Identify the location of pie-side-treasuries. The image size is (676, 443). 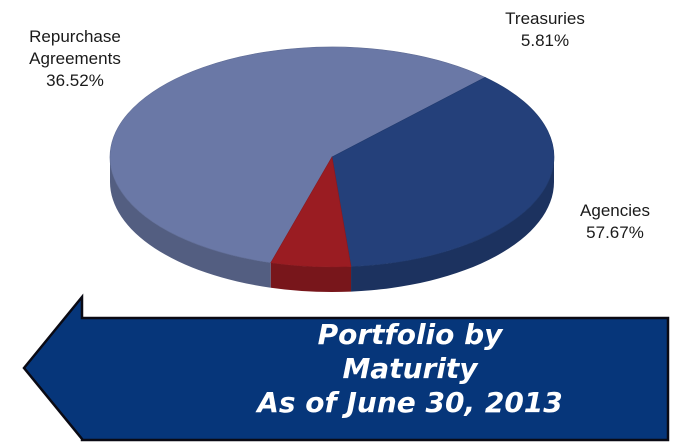
(311, 277).